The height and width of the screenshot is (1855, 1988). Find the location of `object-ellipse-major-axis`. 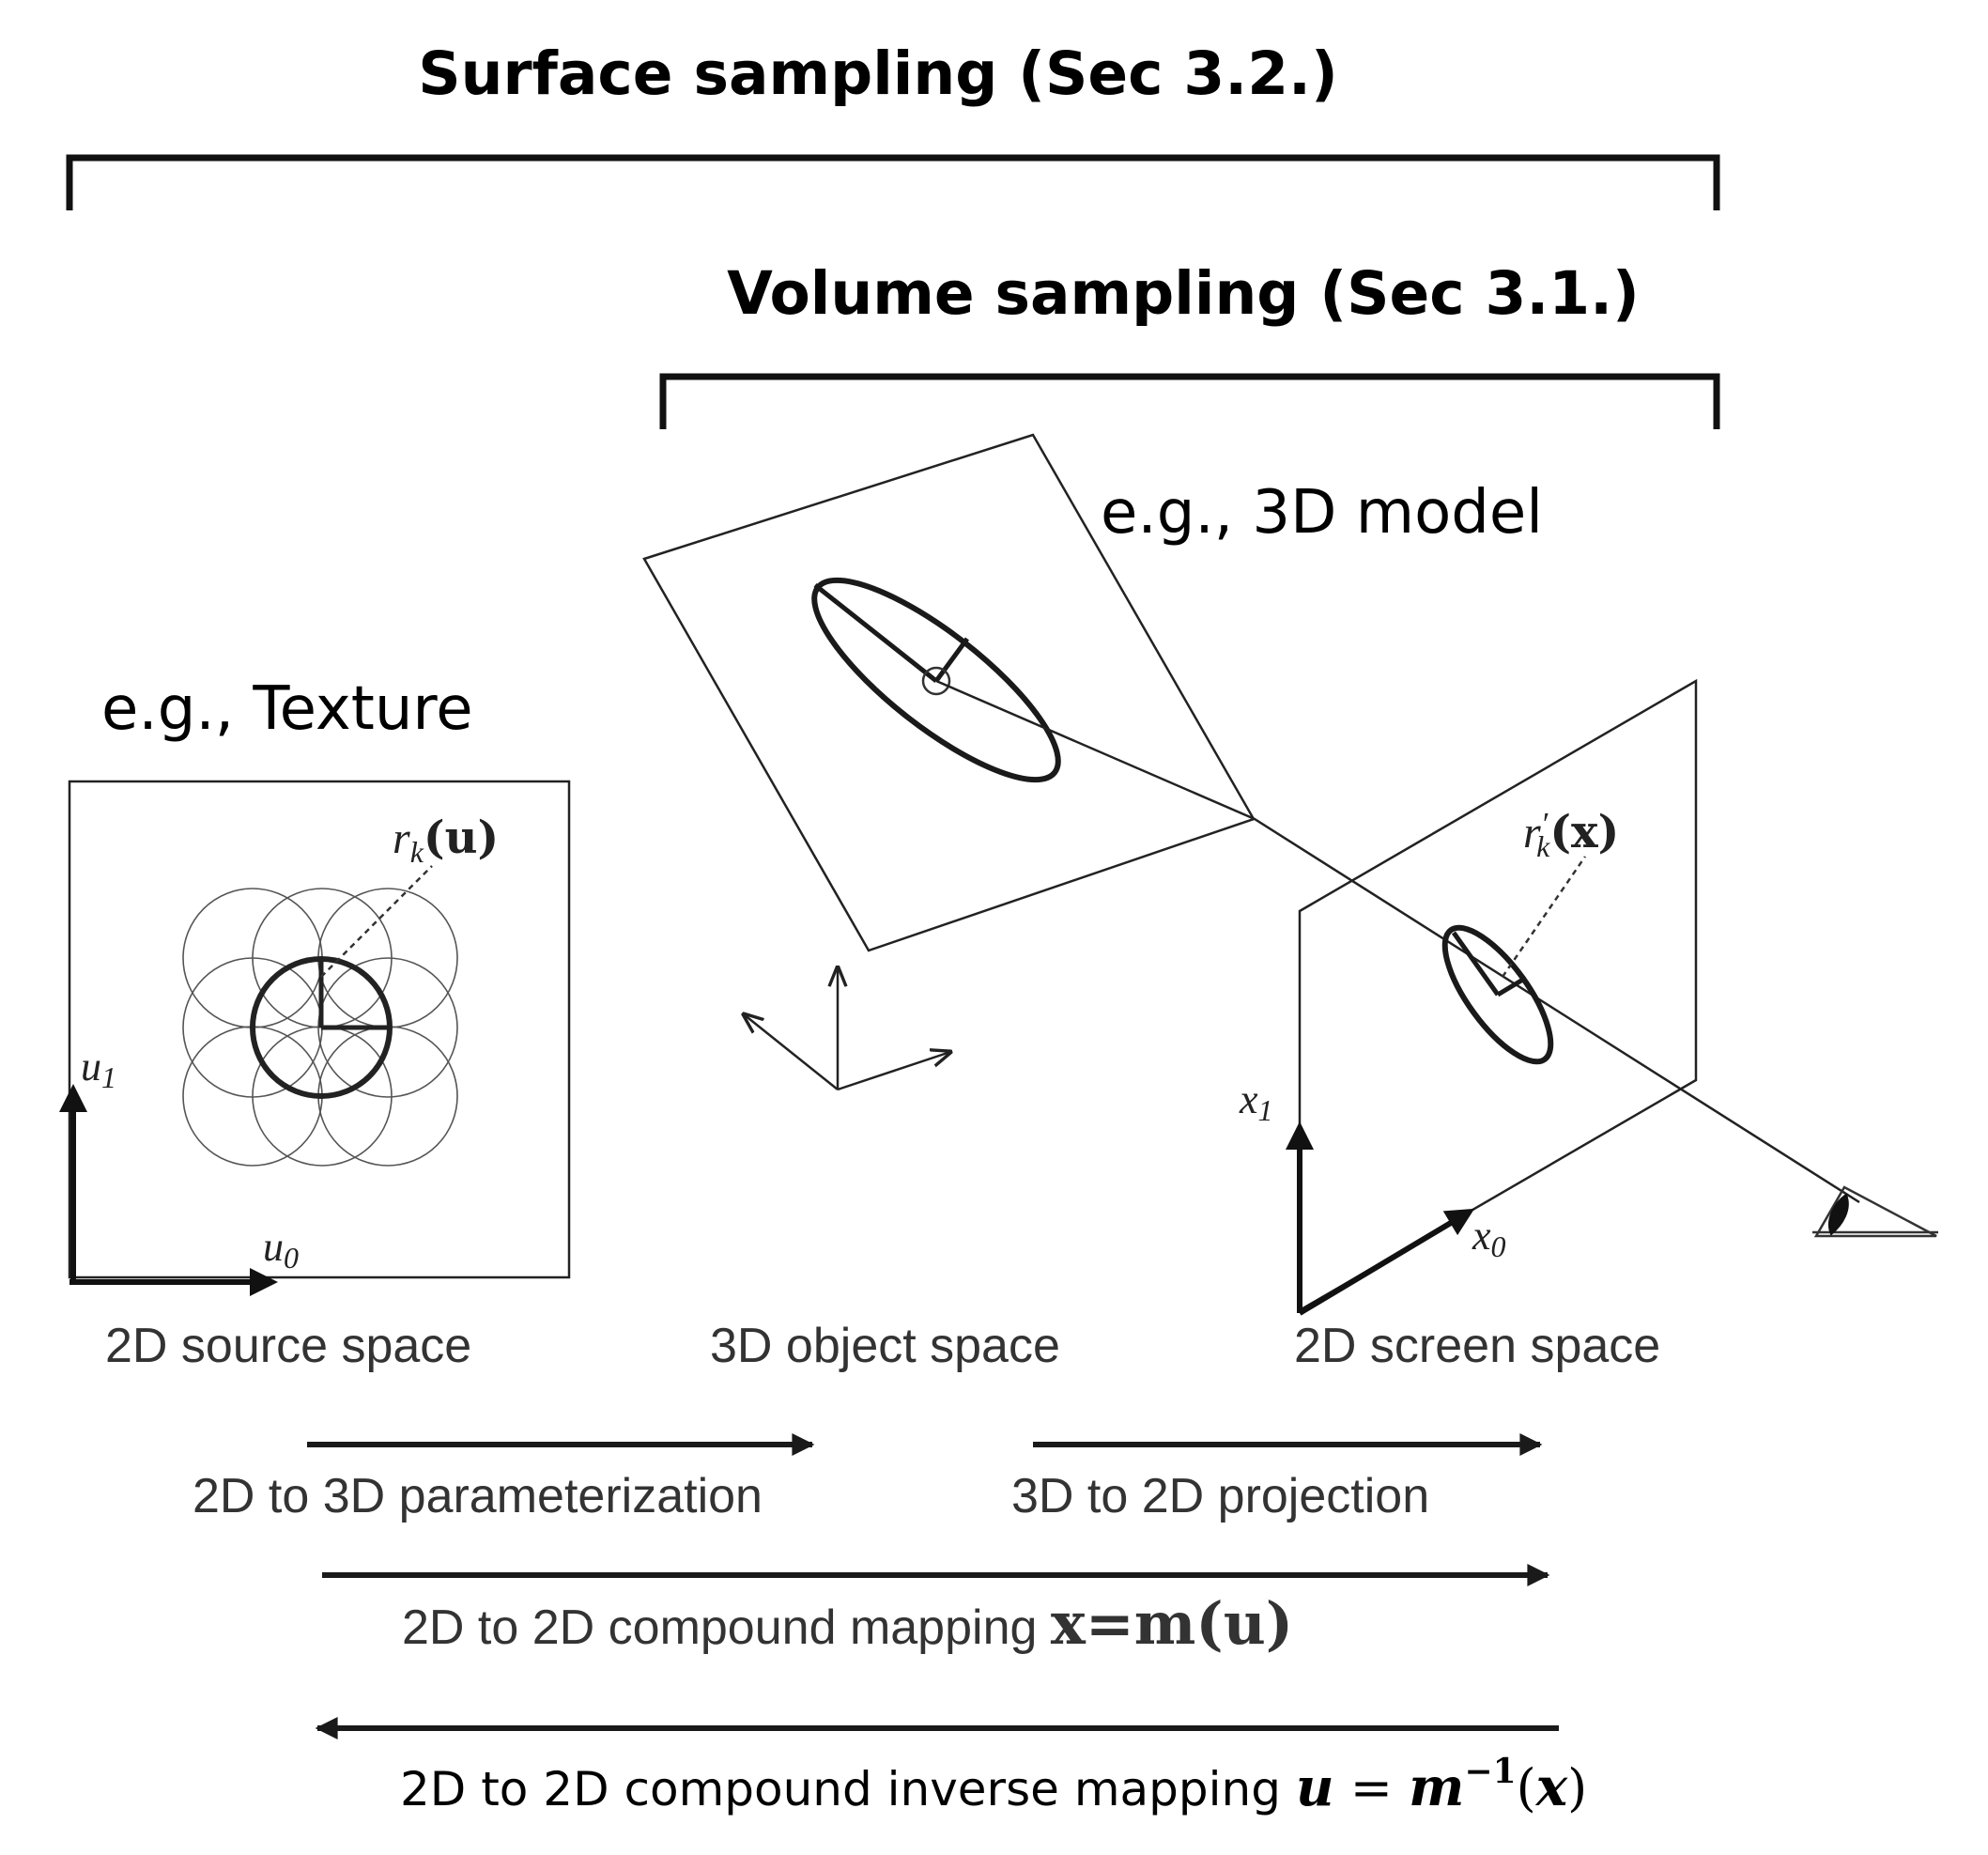

object-ellipse-major-axis is located at coordinates (875, 633).